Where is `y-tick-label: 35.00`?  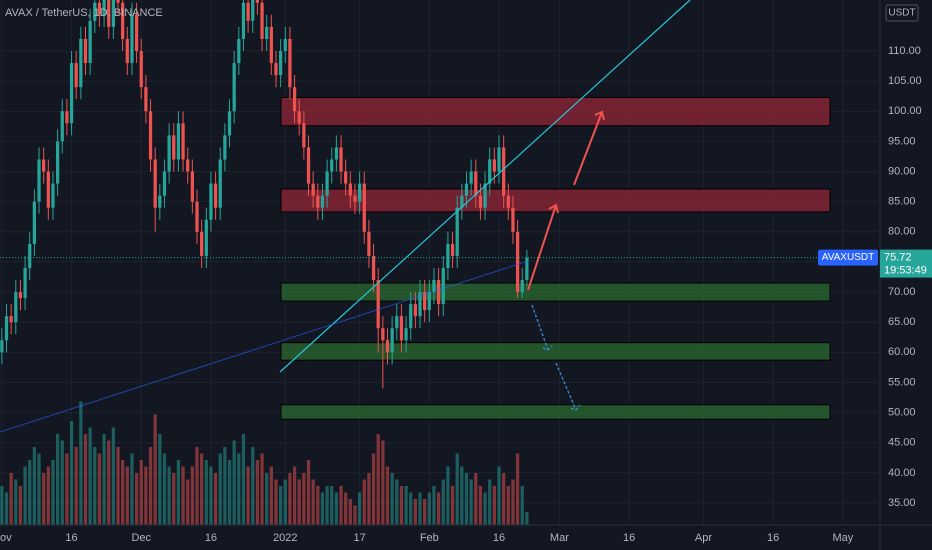 y-tick-label: 35.00 is located at coordinates (902, 503).